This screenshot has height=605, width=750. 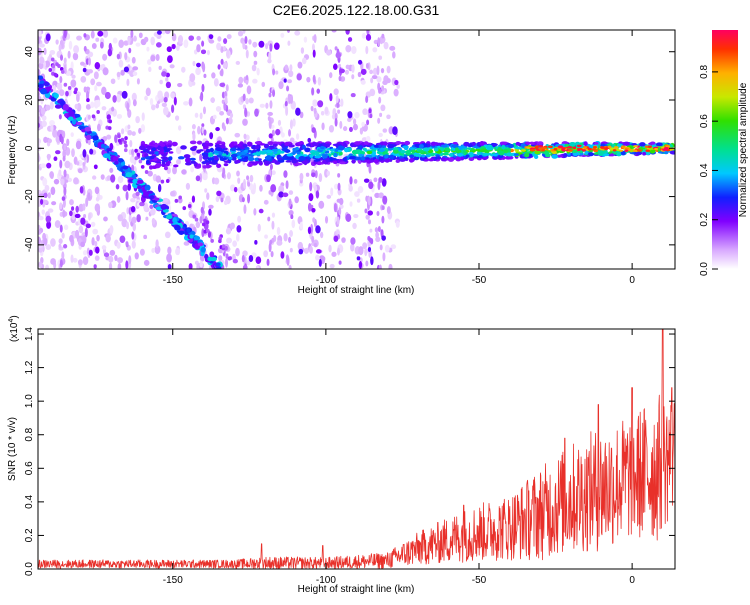 I want to click on spectrogram-y-axis-label: Frequency (Hz), so click(x=12, y=150).